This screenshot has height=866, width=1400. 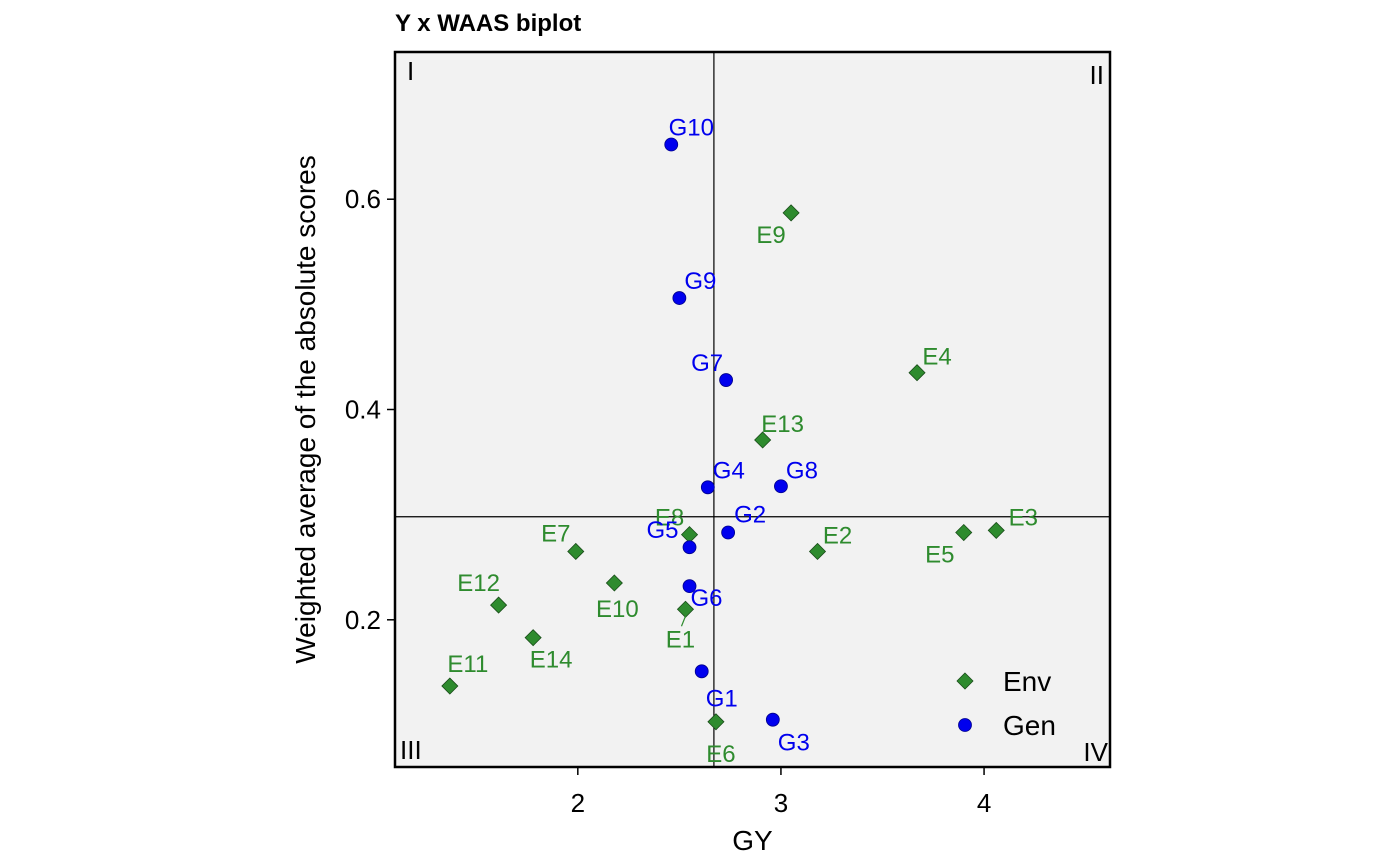 I want to click on gen-point-G5, so click(x=689, y=547).